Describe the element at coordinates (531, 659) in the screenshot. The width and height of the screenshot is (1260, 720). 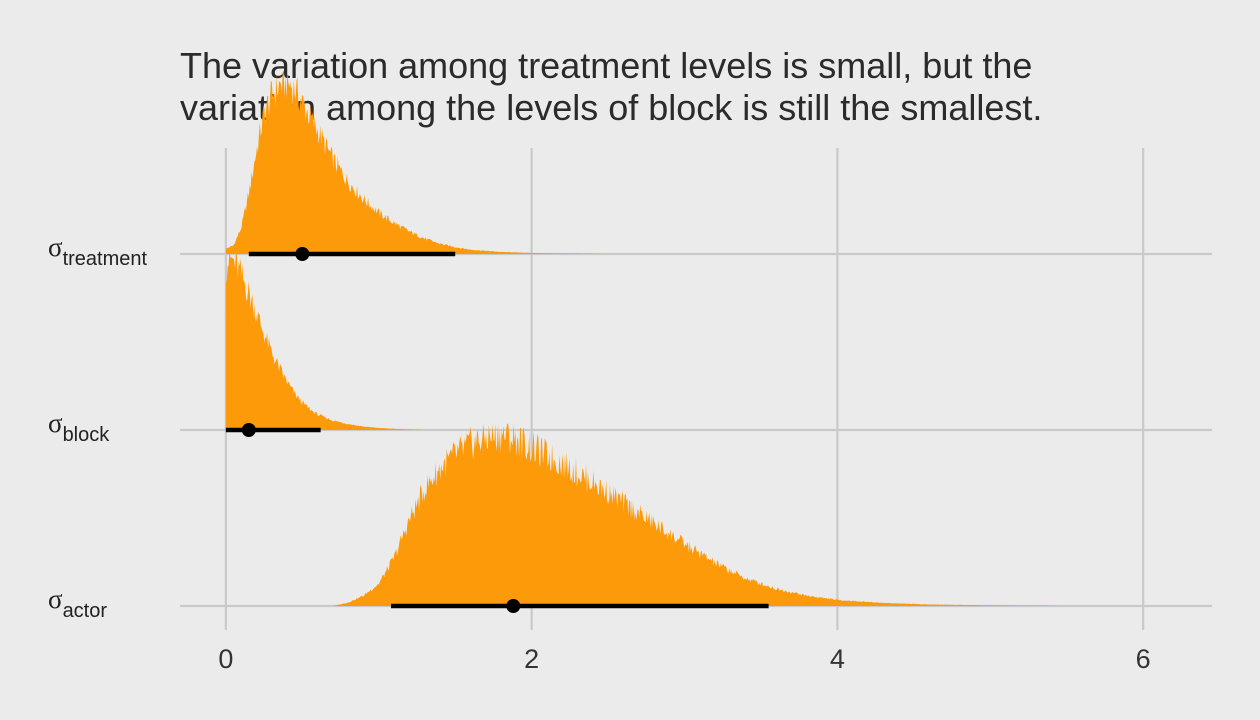
I see `x-tick-label: 2` at that location.